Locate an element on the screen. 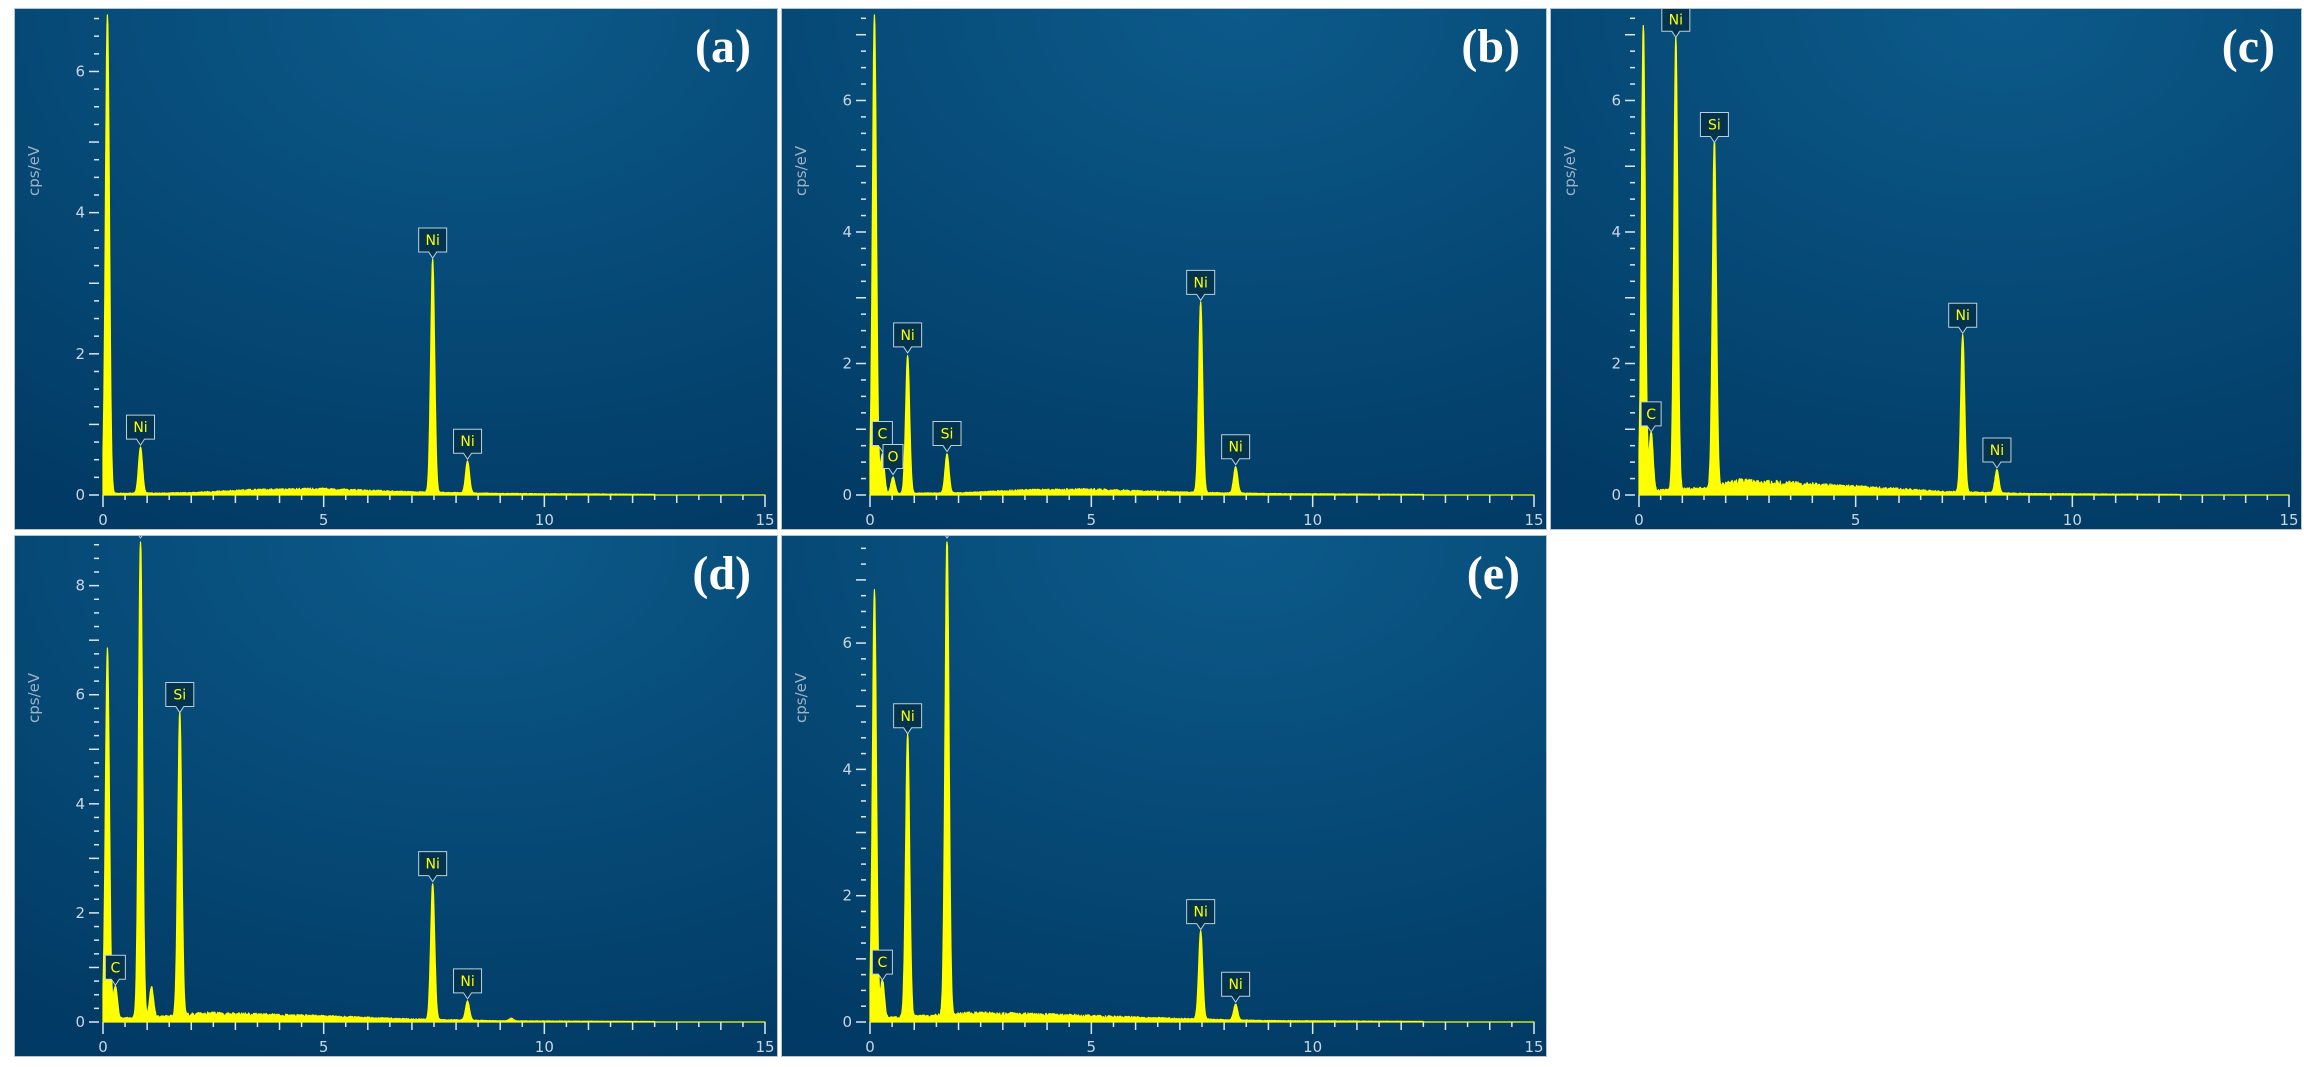 The height and width of the screenshot is (1067, 2304). y-axis-label-b: cps/eV is located at coordinates (801, 170).